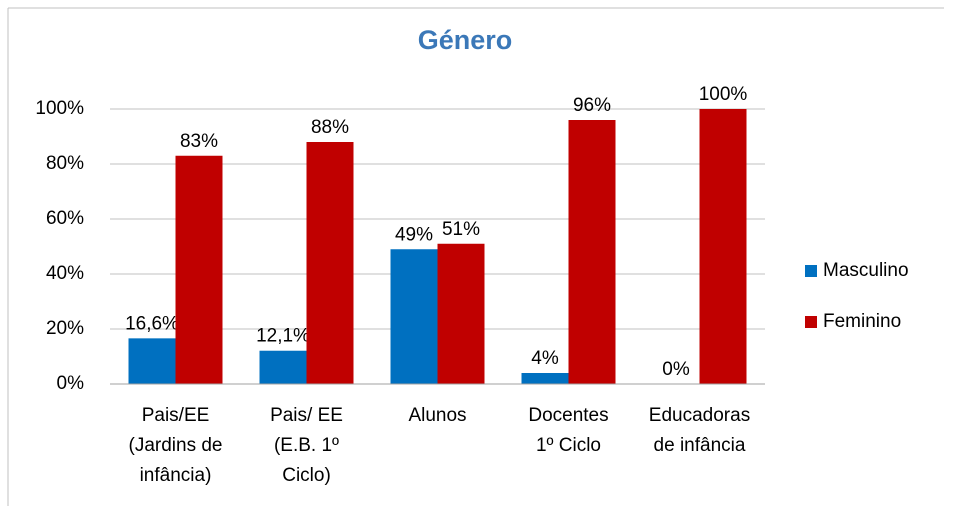  What do you see at coordinates (65, 328) in the screenshot?
I see `y-tick-label: 20%` at bounding box center [65, 328].